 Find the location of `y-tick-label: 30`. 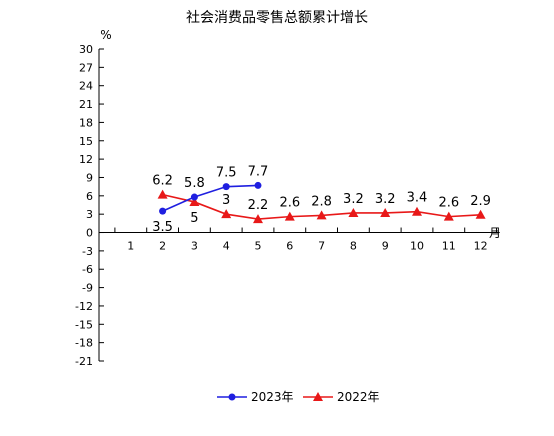

y-tick-label: 30 is located at coordinates (86, 49).